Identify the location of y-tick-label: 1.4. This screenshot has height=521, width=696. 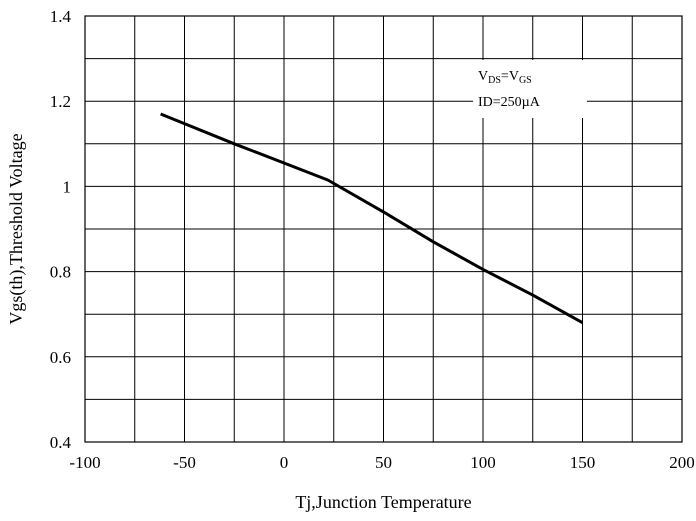
(61, 16).